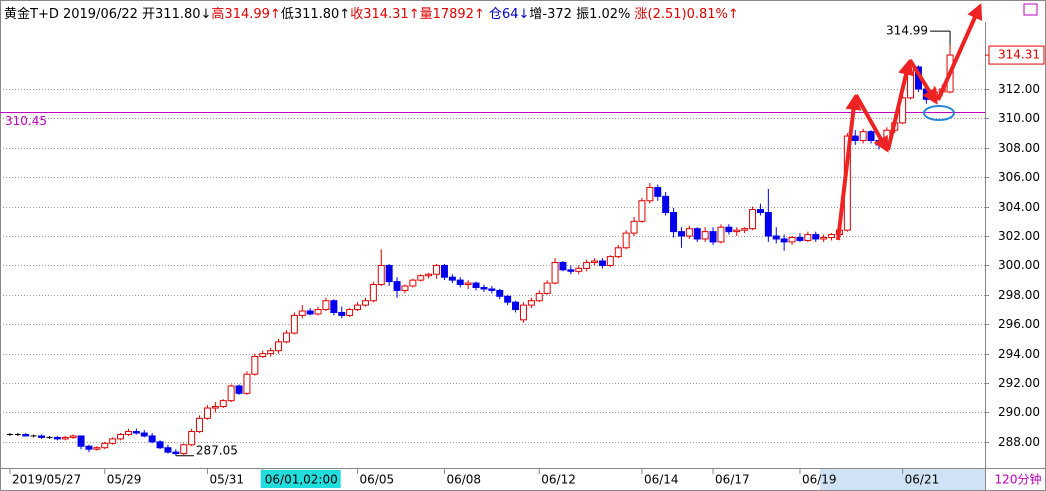 This screenshot has width=1046, height=491. I want to click on y-tick-label: 310.00, so click(1019, 118).